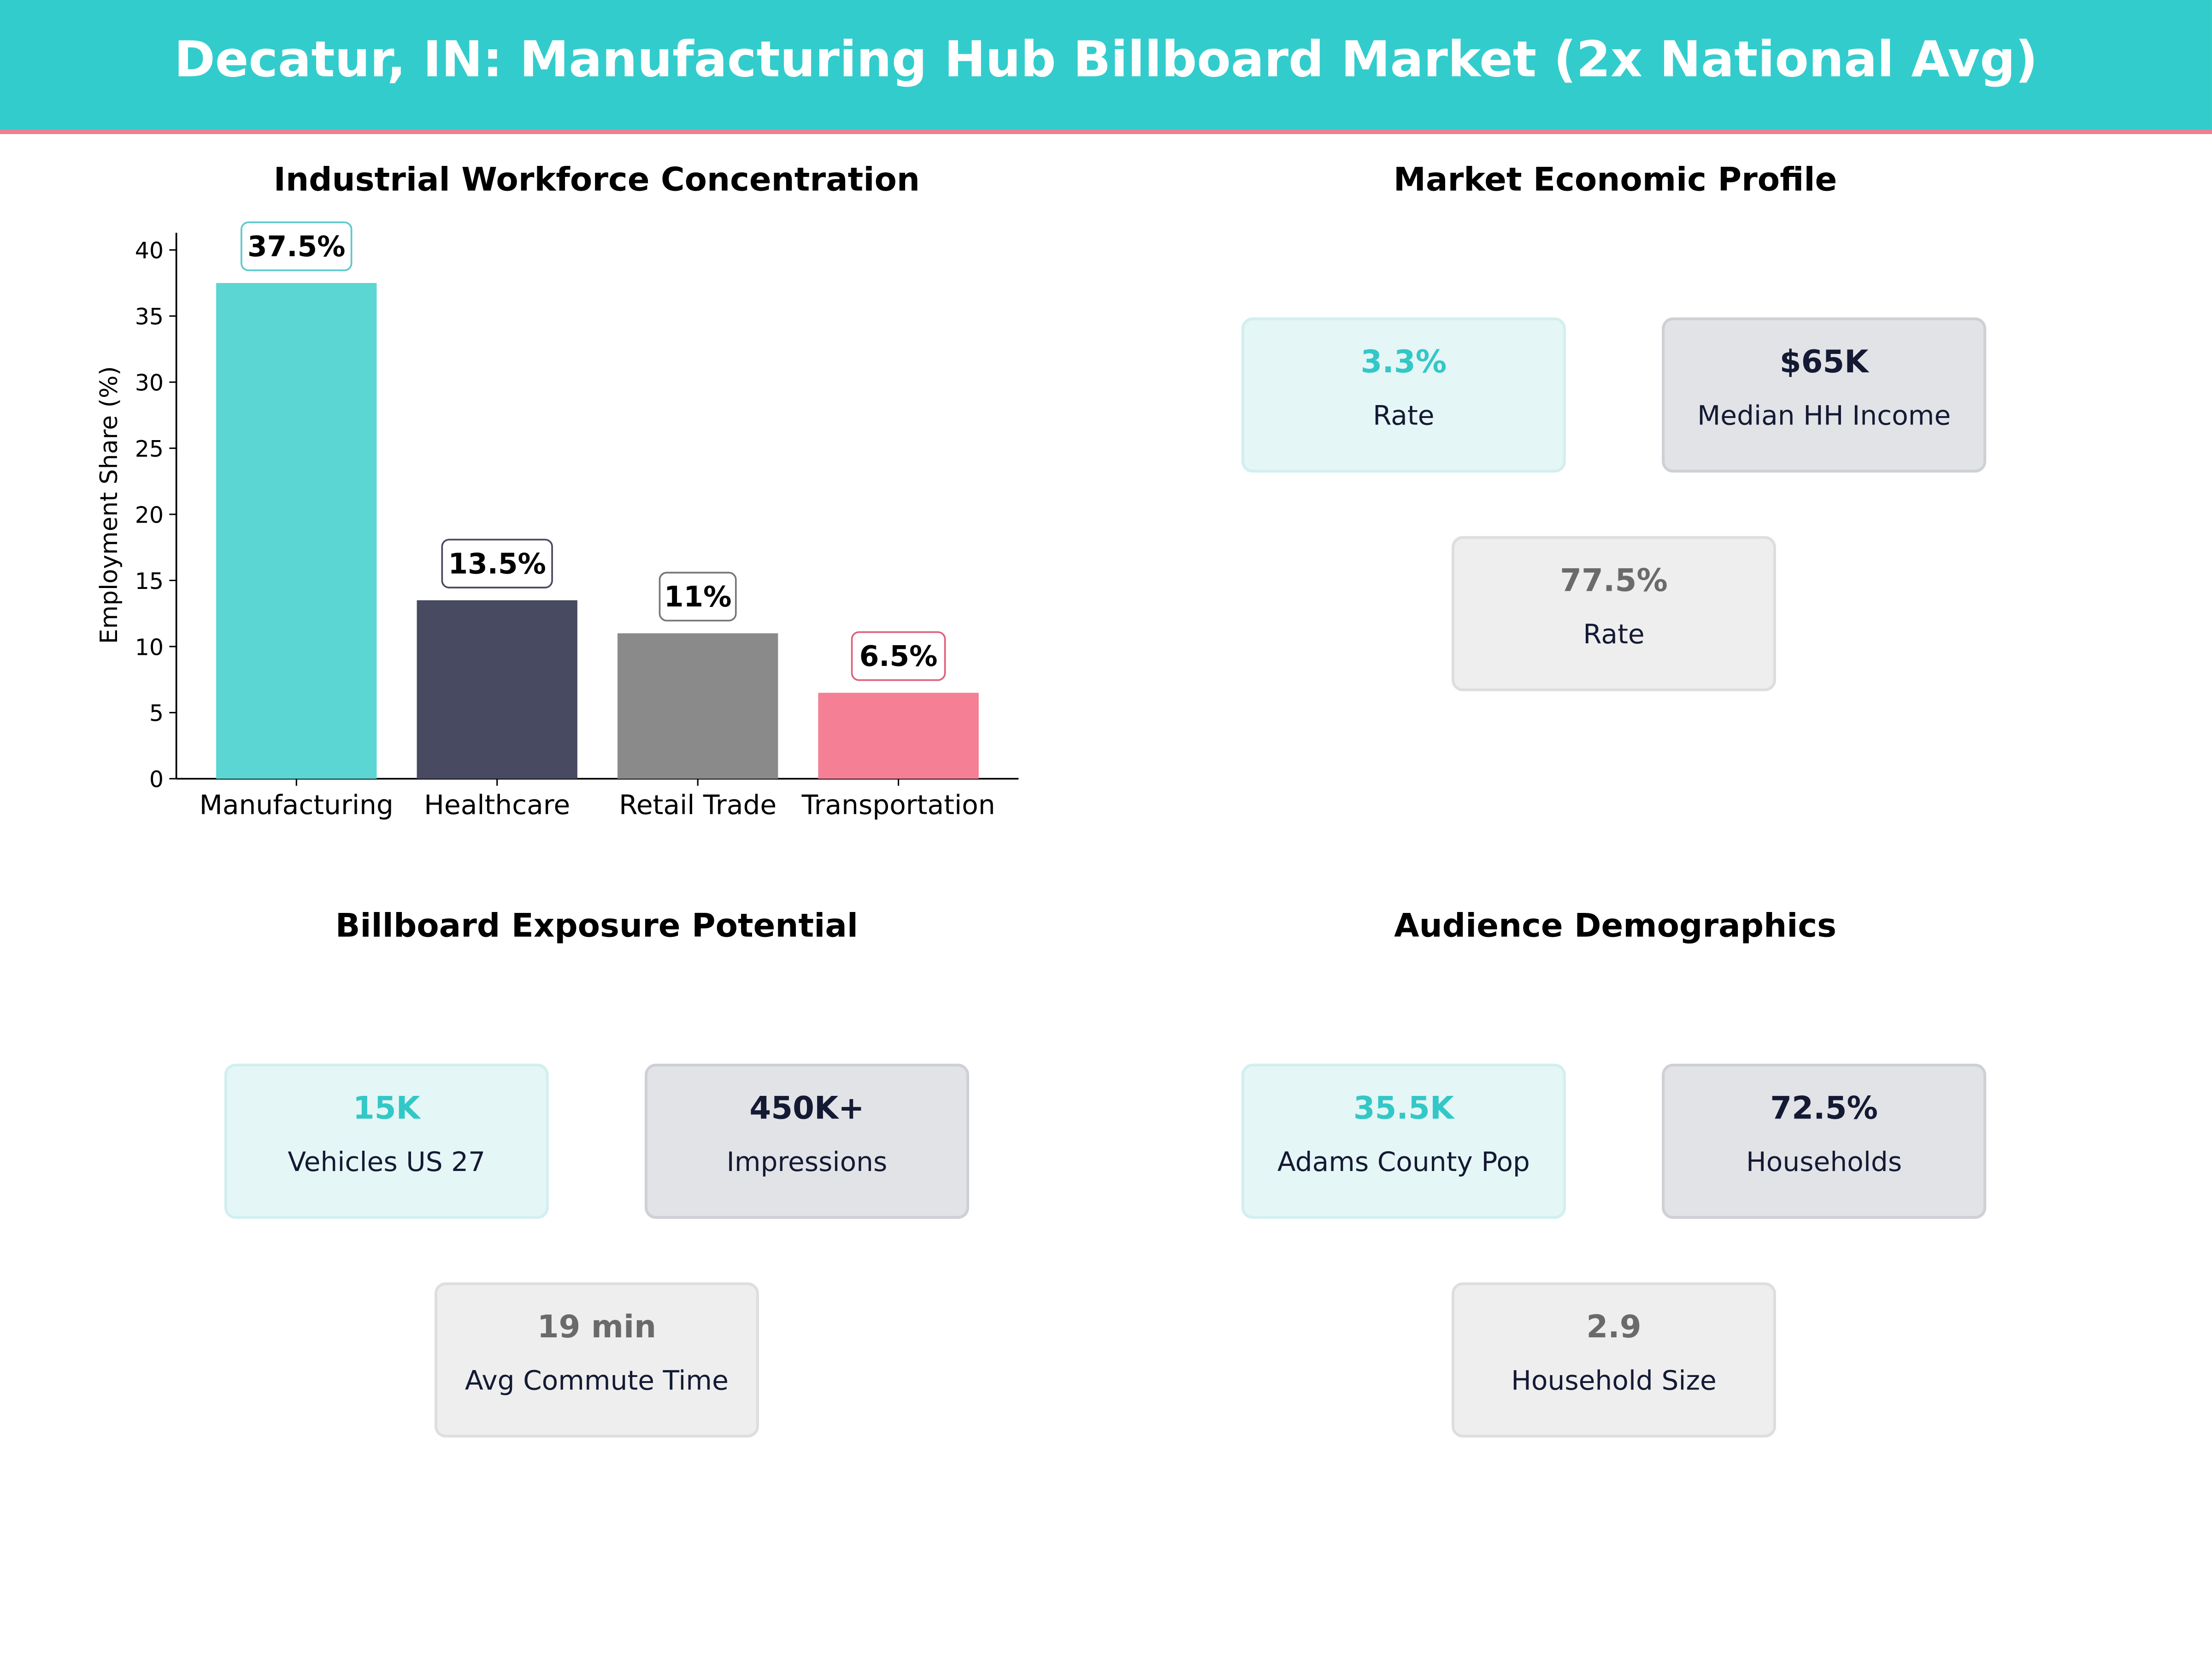 Image resolution: width=2212 pixels, height=1659 pixels. What do you see at coordinates (1403, 1162) in the screenshot?
I see `metric-label: Adams County Pop` at bounding box center [1403, 1162].